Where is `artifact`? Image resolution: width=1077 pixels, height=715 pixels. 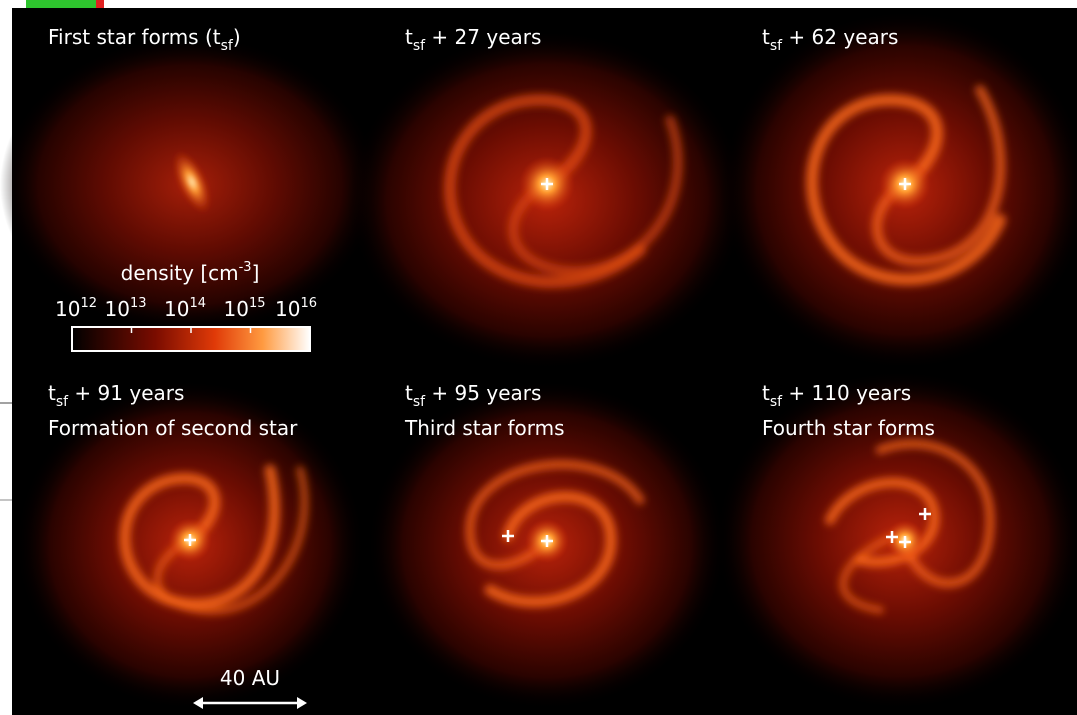
artifact is located at coordinates (100, 6).